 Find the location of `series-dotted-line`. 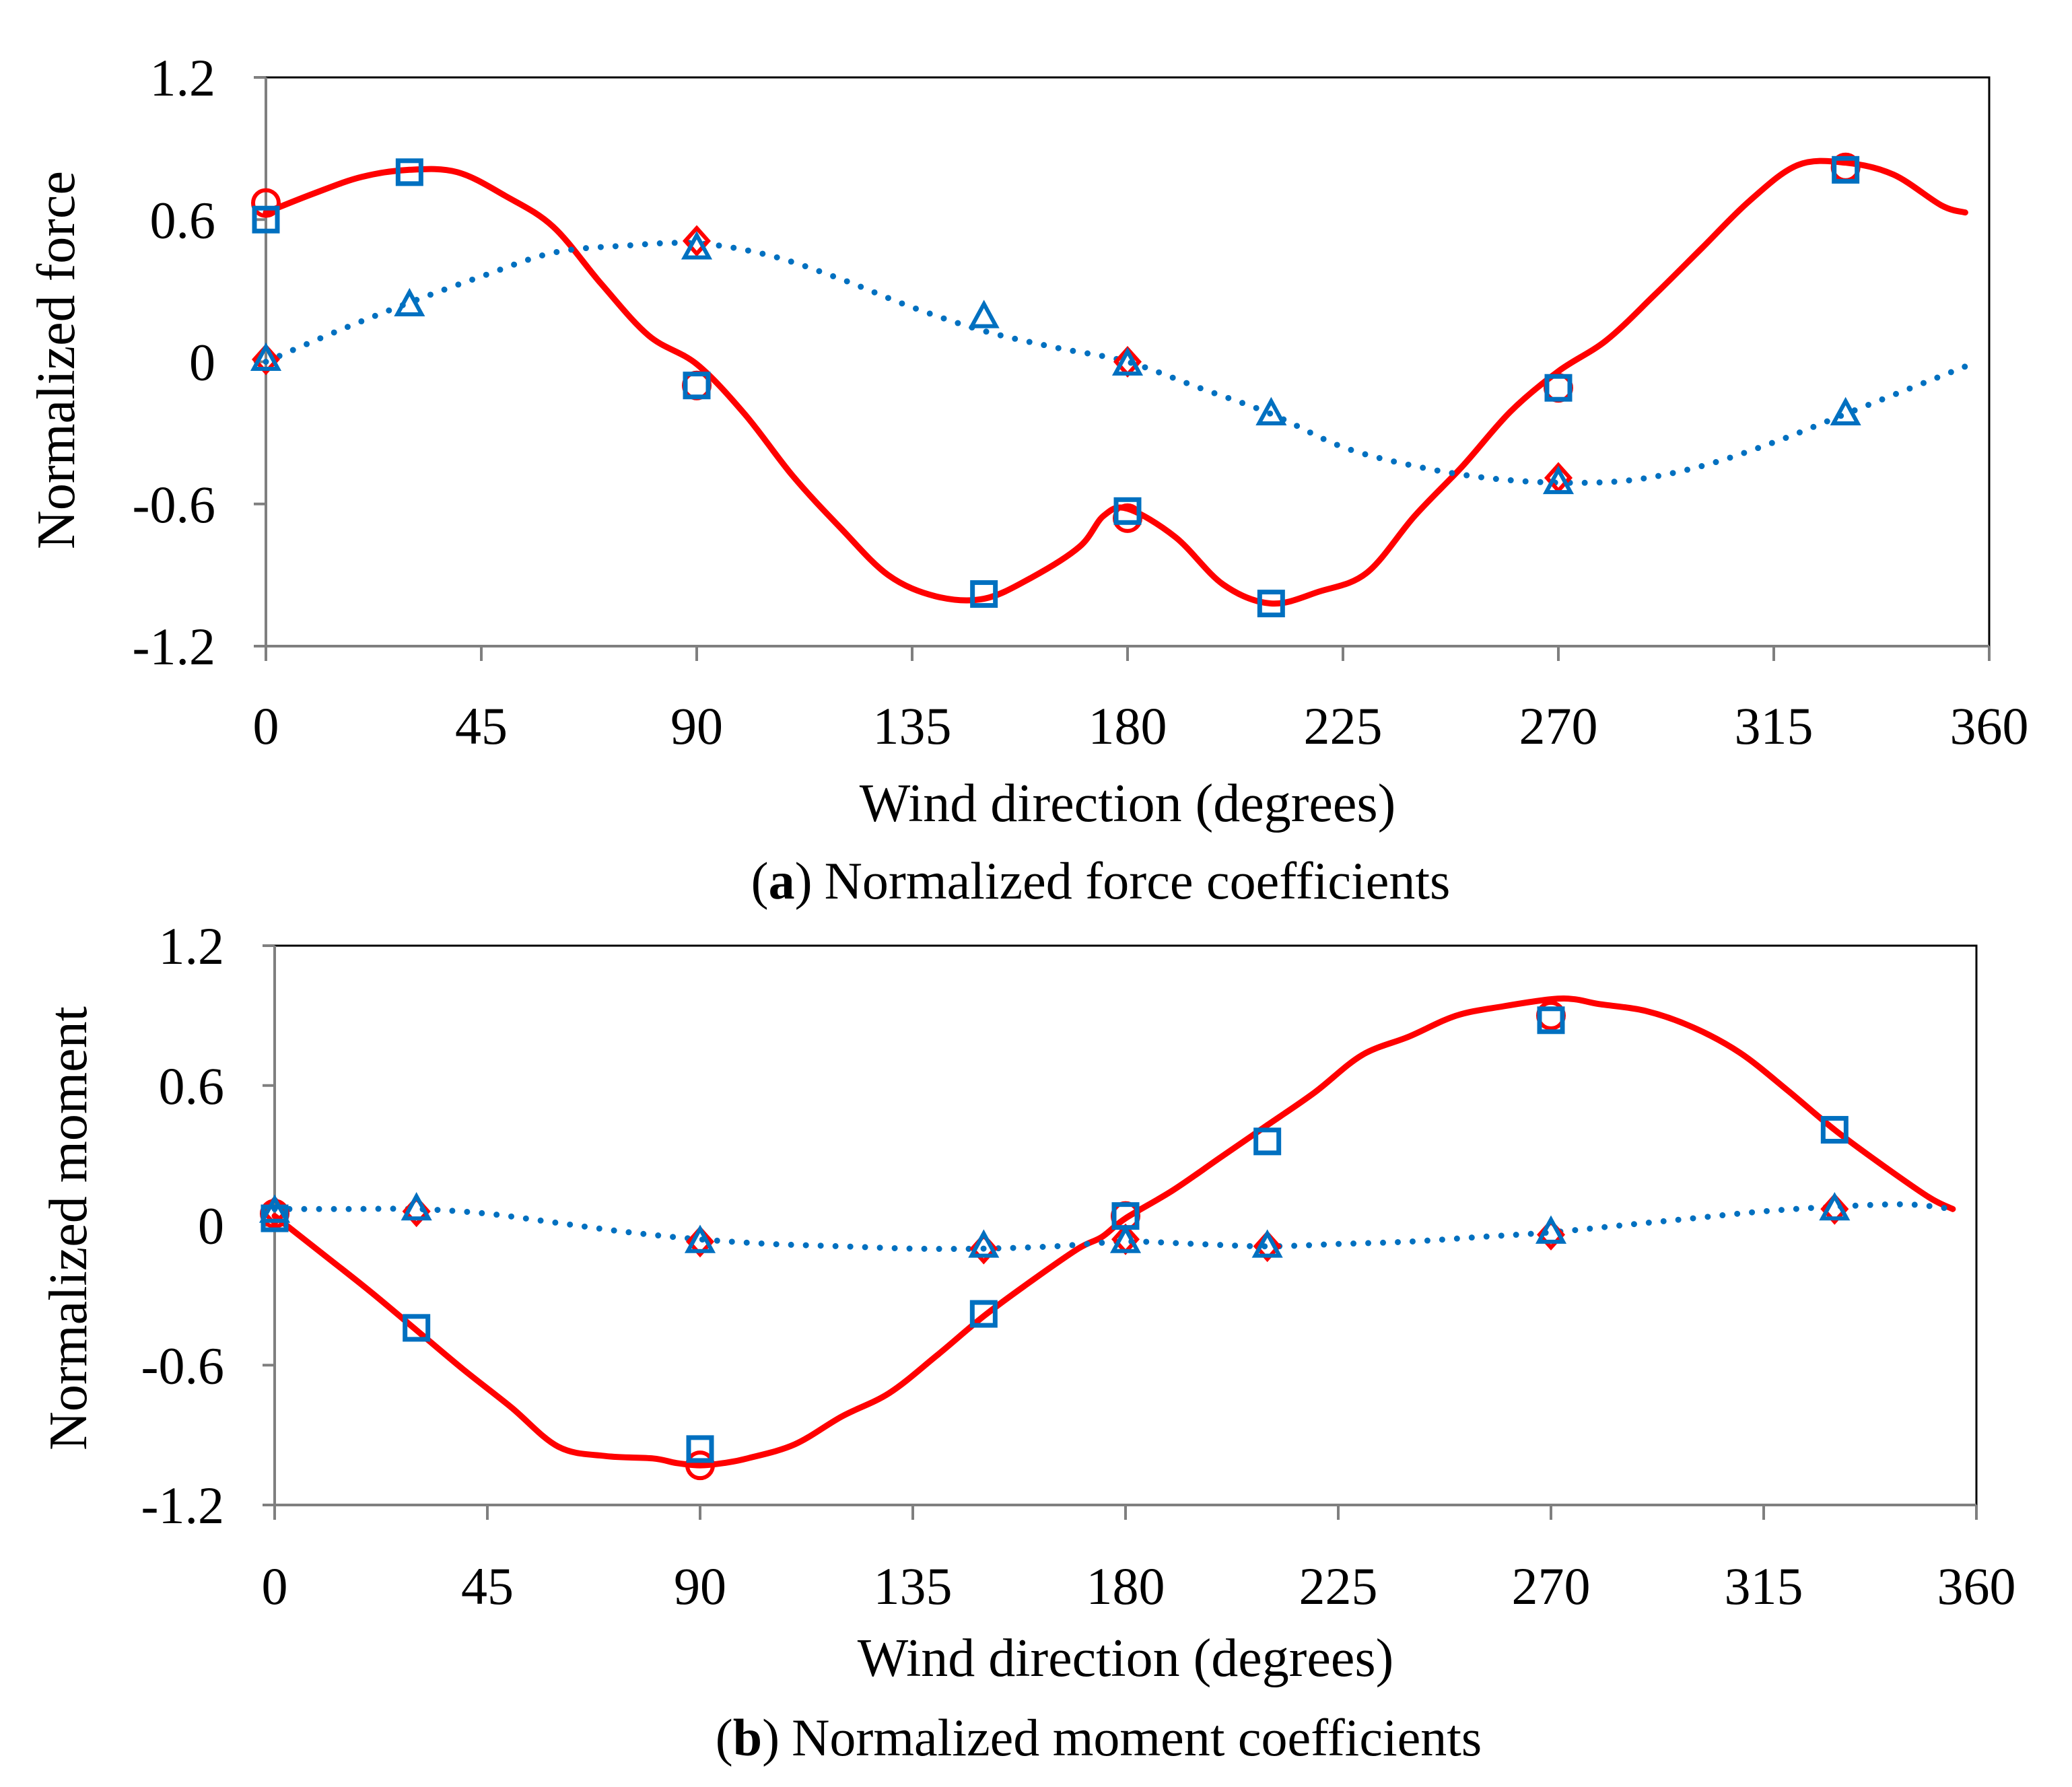

series-dotted-line is located at coordinates (1113, 1227).